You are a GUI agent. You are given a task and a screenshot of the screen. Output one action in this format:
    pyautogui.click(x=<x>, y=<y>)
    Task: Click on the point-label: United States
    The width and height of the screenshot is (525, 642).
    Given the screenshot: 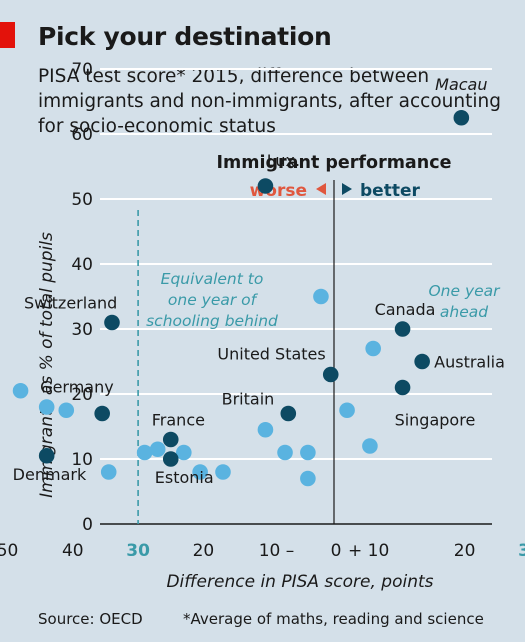 What is the action you would take?
    pyautogui.click(x=271, y=354)
    